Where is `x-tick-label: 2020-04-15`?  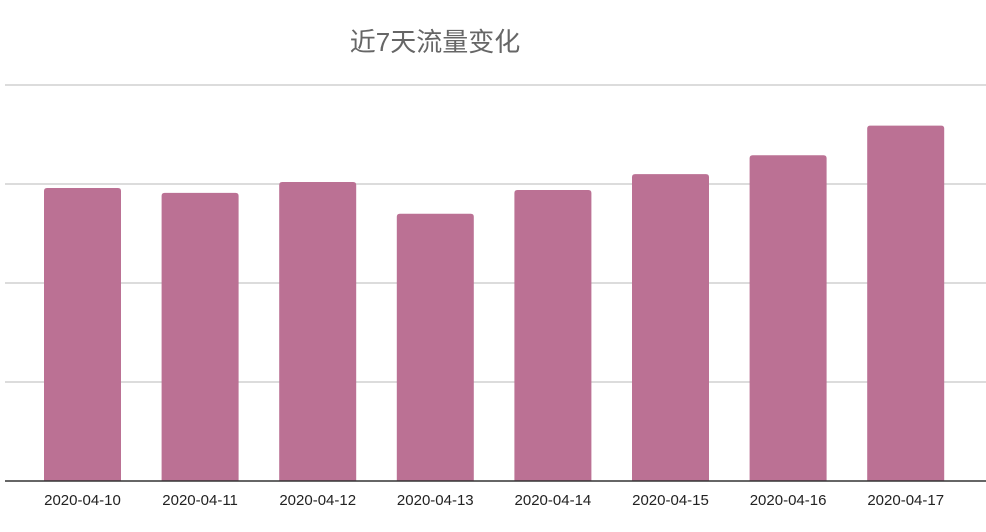 x-tick-label: 2020-04-15 is located at coordinates (670, 500).